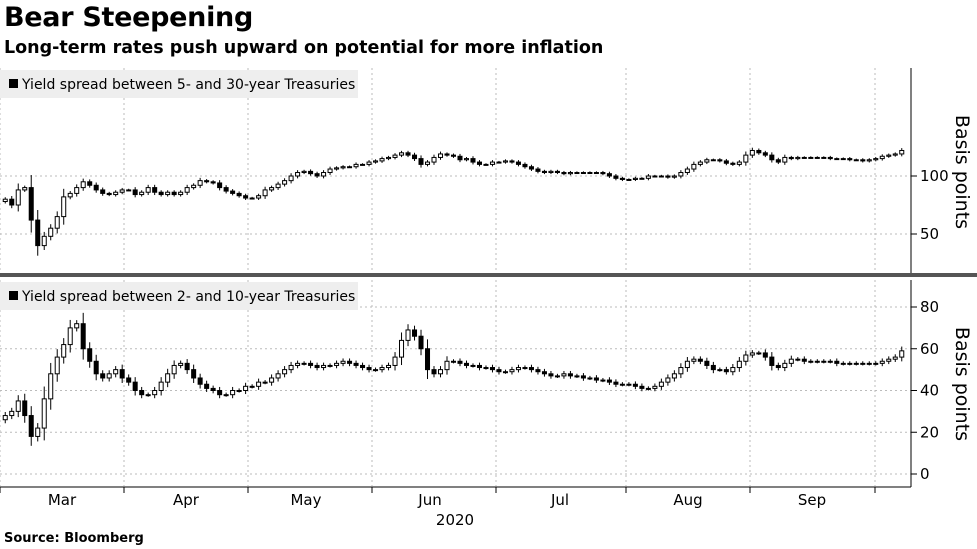 This screenshot has height=549, width=977. What do you see at coordinates (929, 307) in the screenshot?
I see `bottom-ytick-label-80: 80` at bounding box center [929, 307].